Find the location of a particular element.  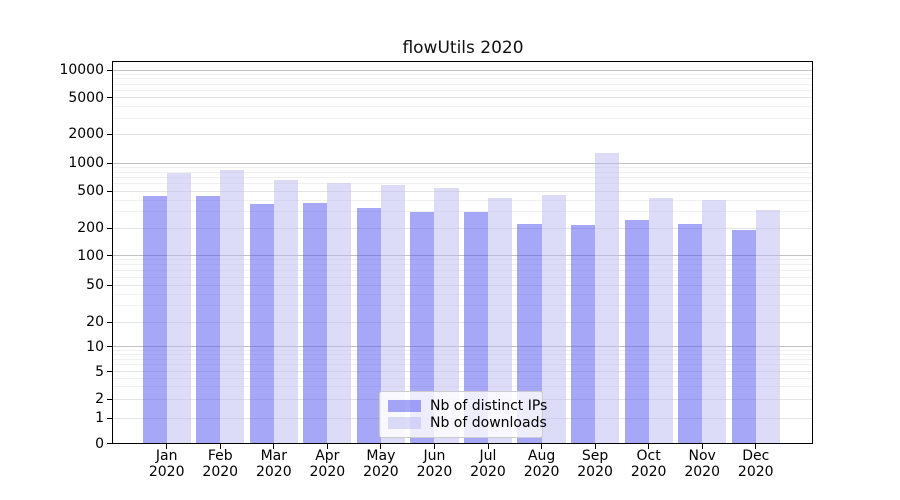

y-tick-label: 1 is located at coordinates (99, 418).